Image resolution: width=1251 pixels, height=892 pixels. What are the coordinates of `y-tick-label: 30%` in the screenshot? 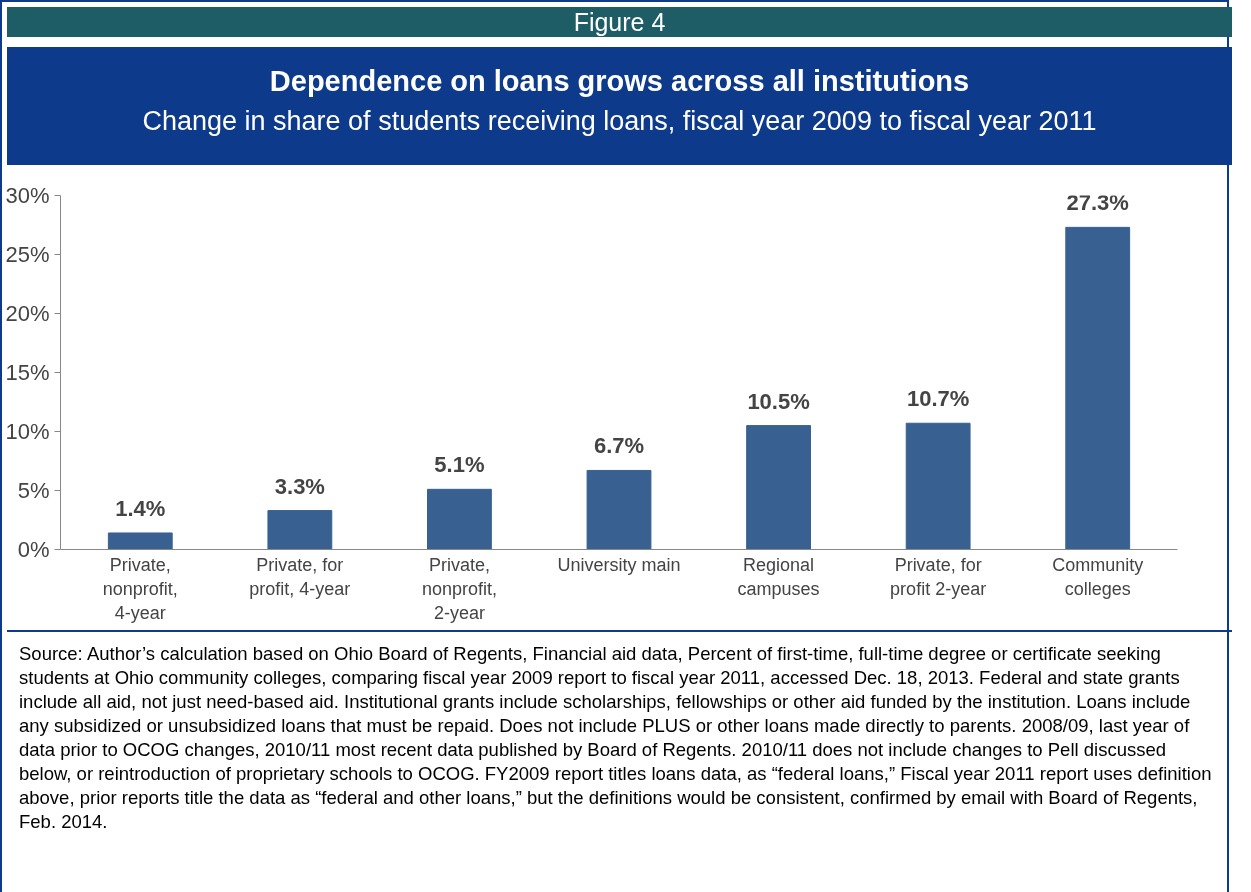 It's located at (27, 195).